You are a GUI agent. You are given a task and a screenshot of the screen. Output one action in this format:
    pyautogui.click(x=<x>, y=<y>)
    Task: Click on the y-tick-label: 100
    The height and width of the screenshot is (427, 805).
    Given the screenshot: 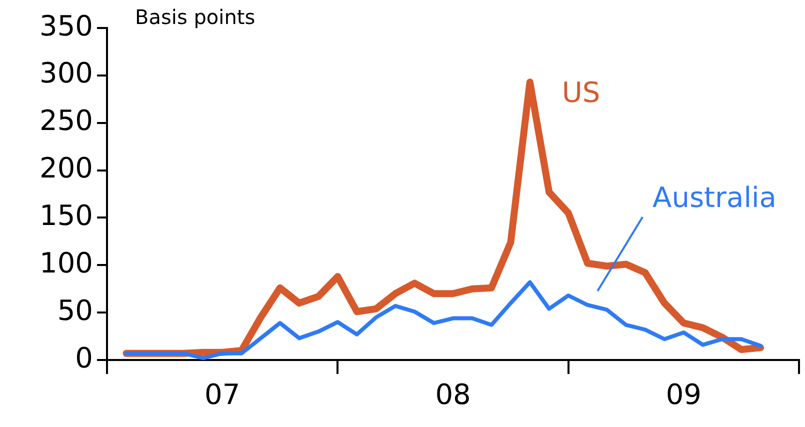 What is the action you would take?
    pyautogui.click(x=66, y=263)
    